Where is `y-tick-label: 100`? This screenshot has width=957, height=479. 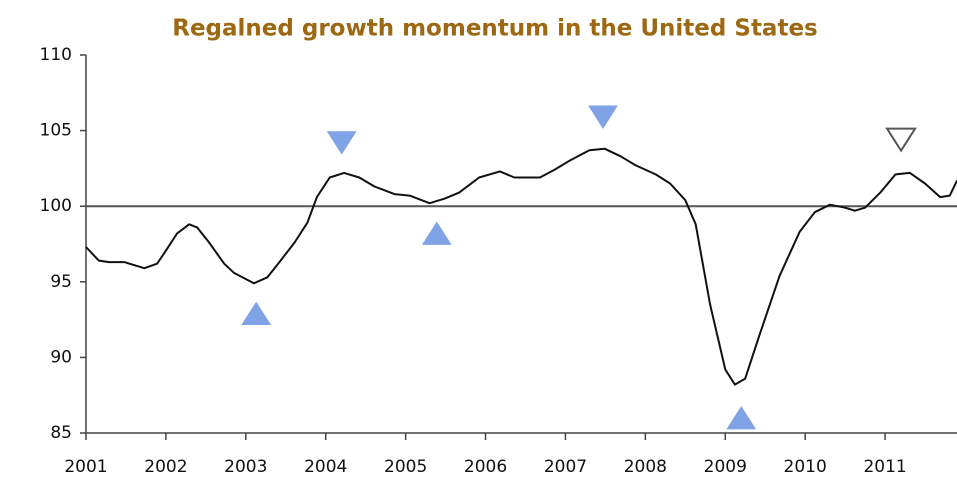 y-tick-label: 100 is located at coordinates (56, 206).